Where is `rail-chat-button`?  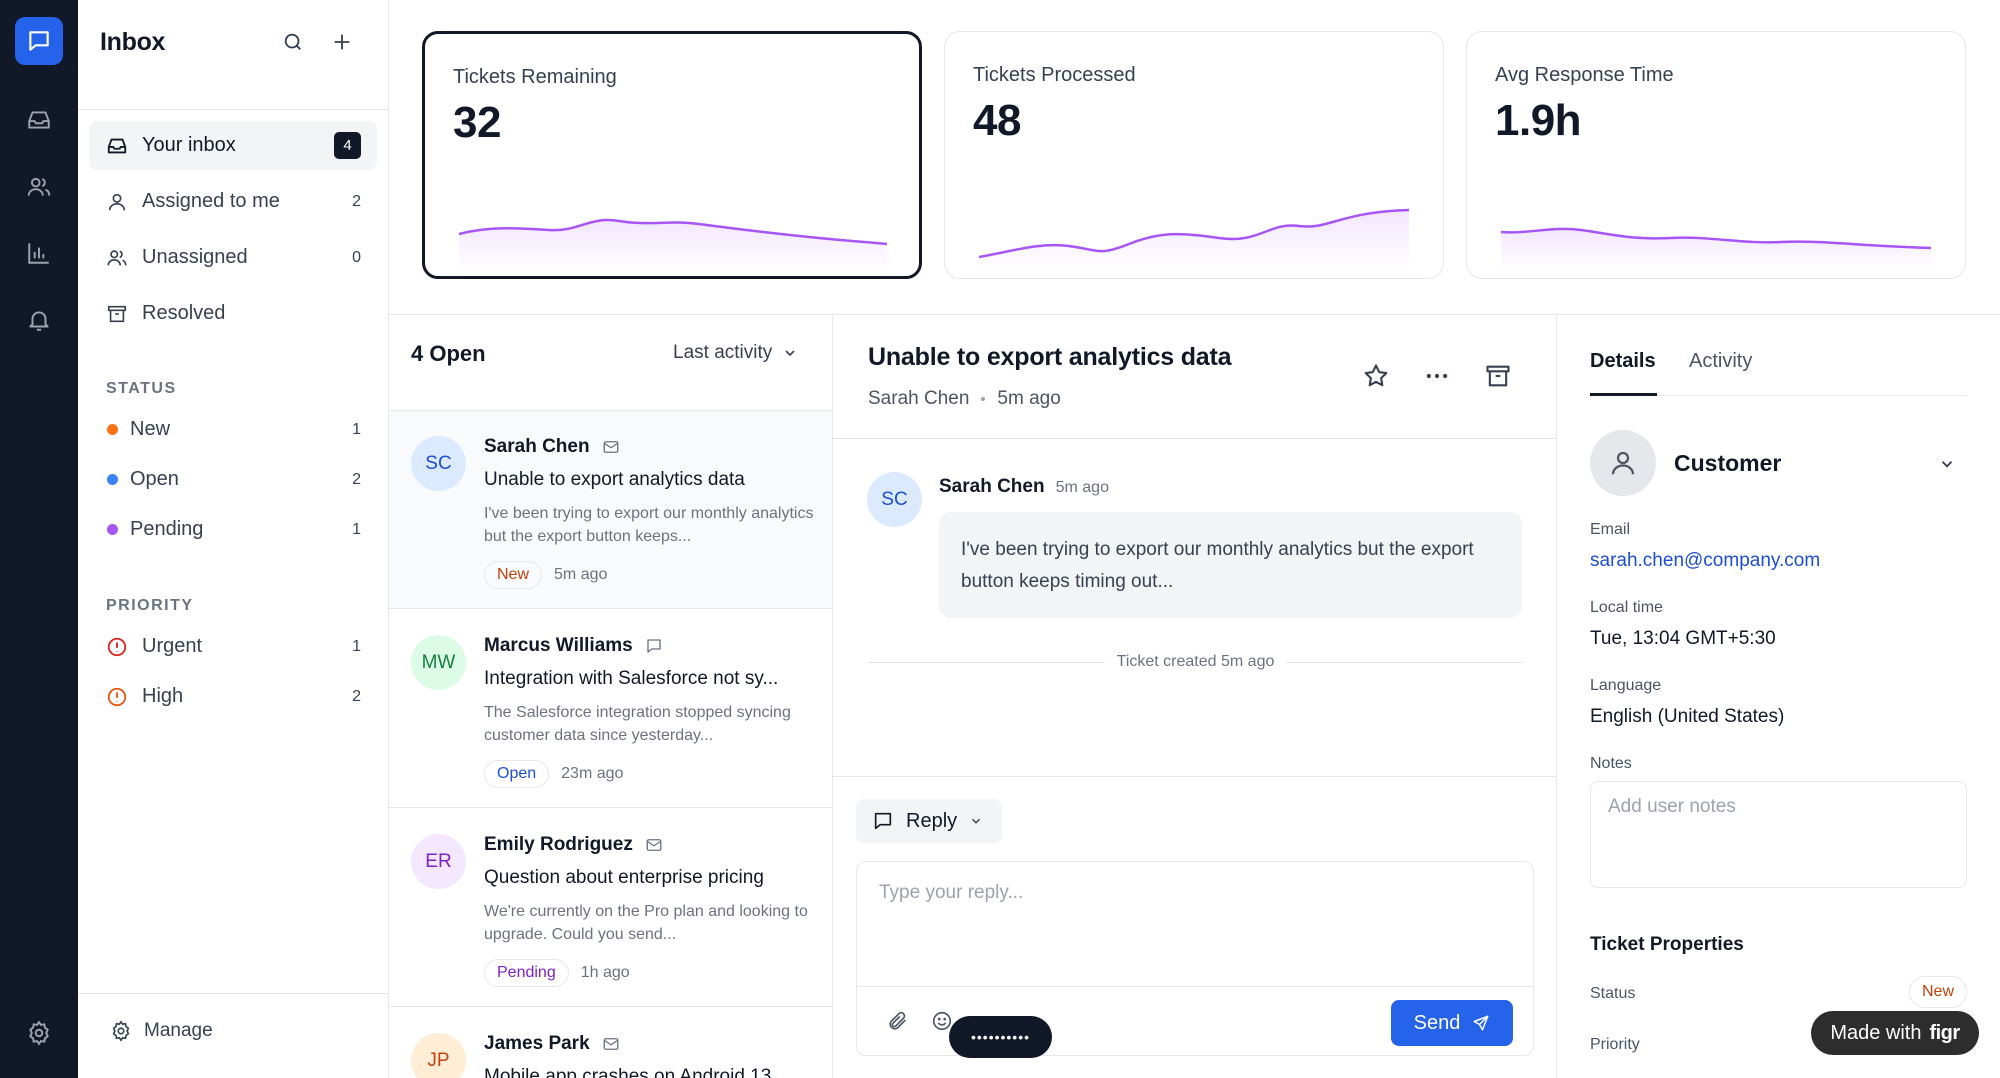
rail-chat-button is located at coordinates (39, 41).